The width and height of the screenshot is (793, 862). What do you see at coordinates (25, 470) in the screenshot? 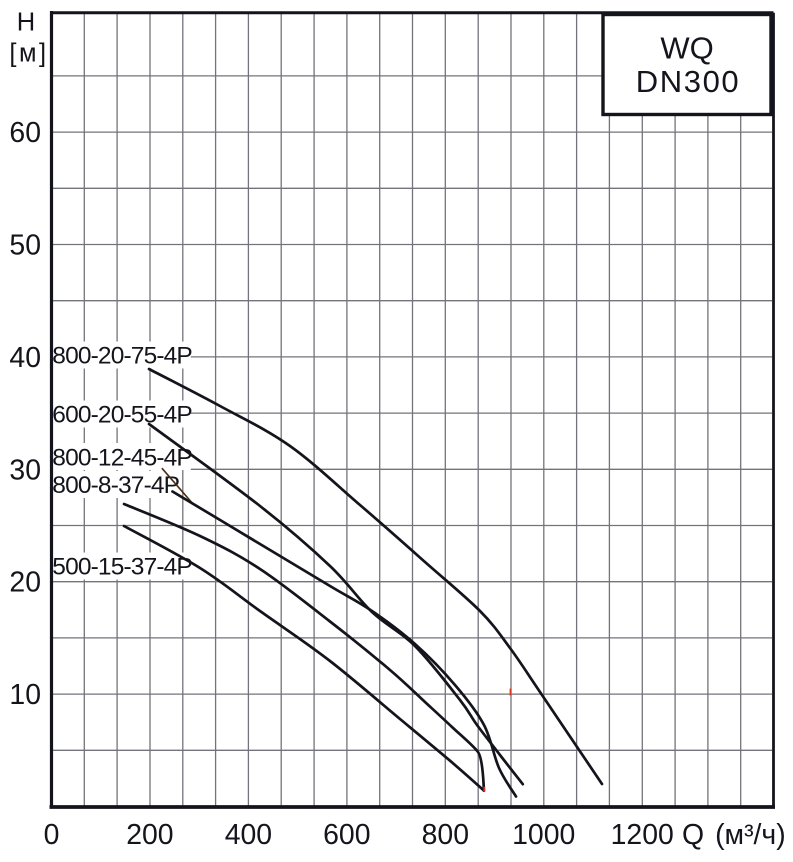
I see `svg-text: 30` at bounding box center [25, 470].